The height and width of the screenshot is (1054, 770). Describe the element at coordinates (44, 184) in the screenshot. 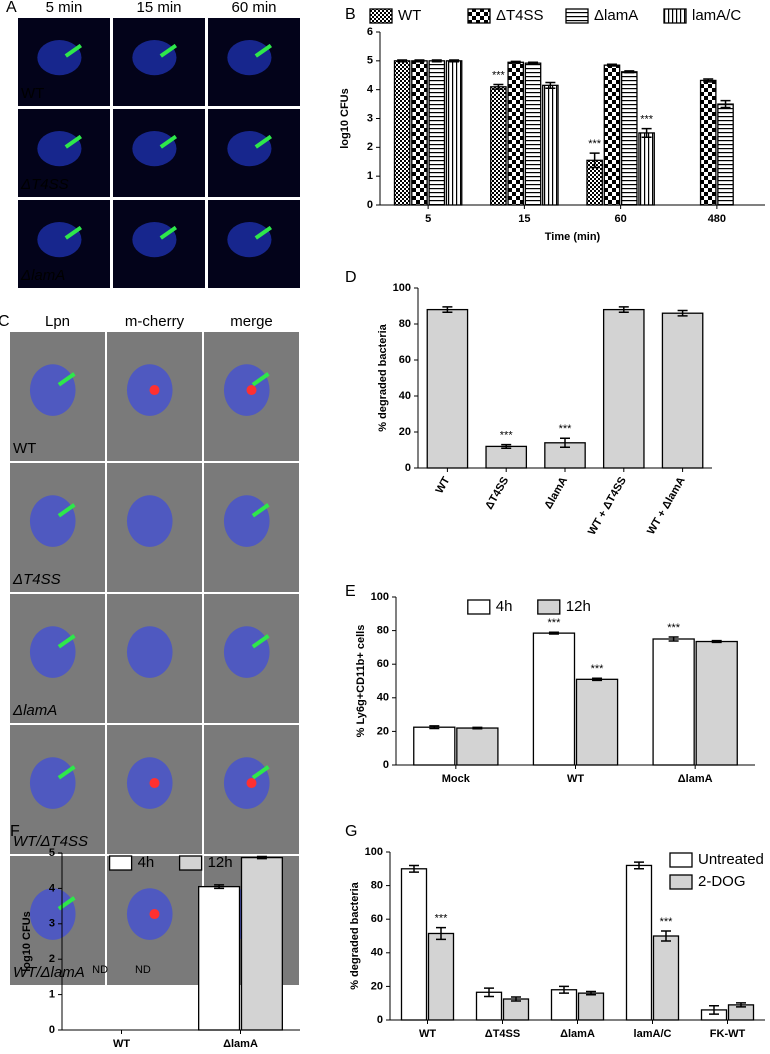

I see `row-label: ΔT4SS` at that location.